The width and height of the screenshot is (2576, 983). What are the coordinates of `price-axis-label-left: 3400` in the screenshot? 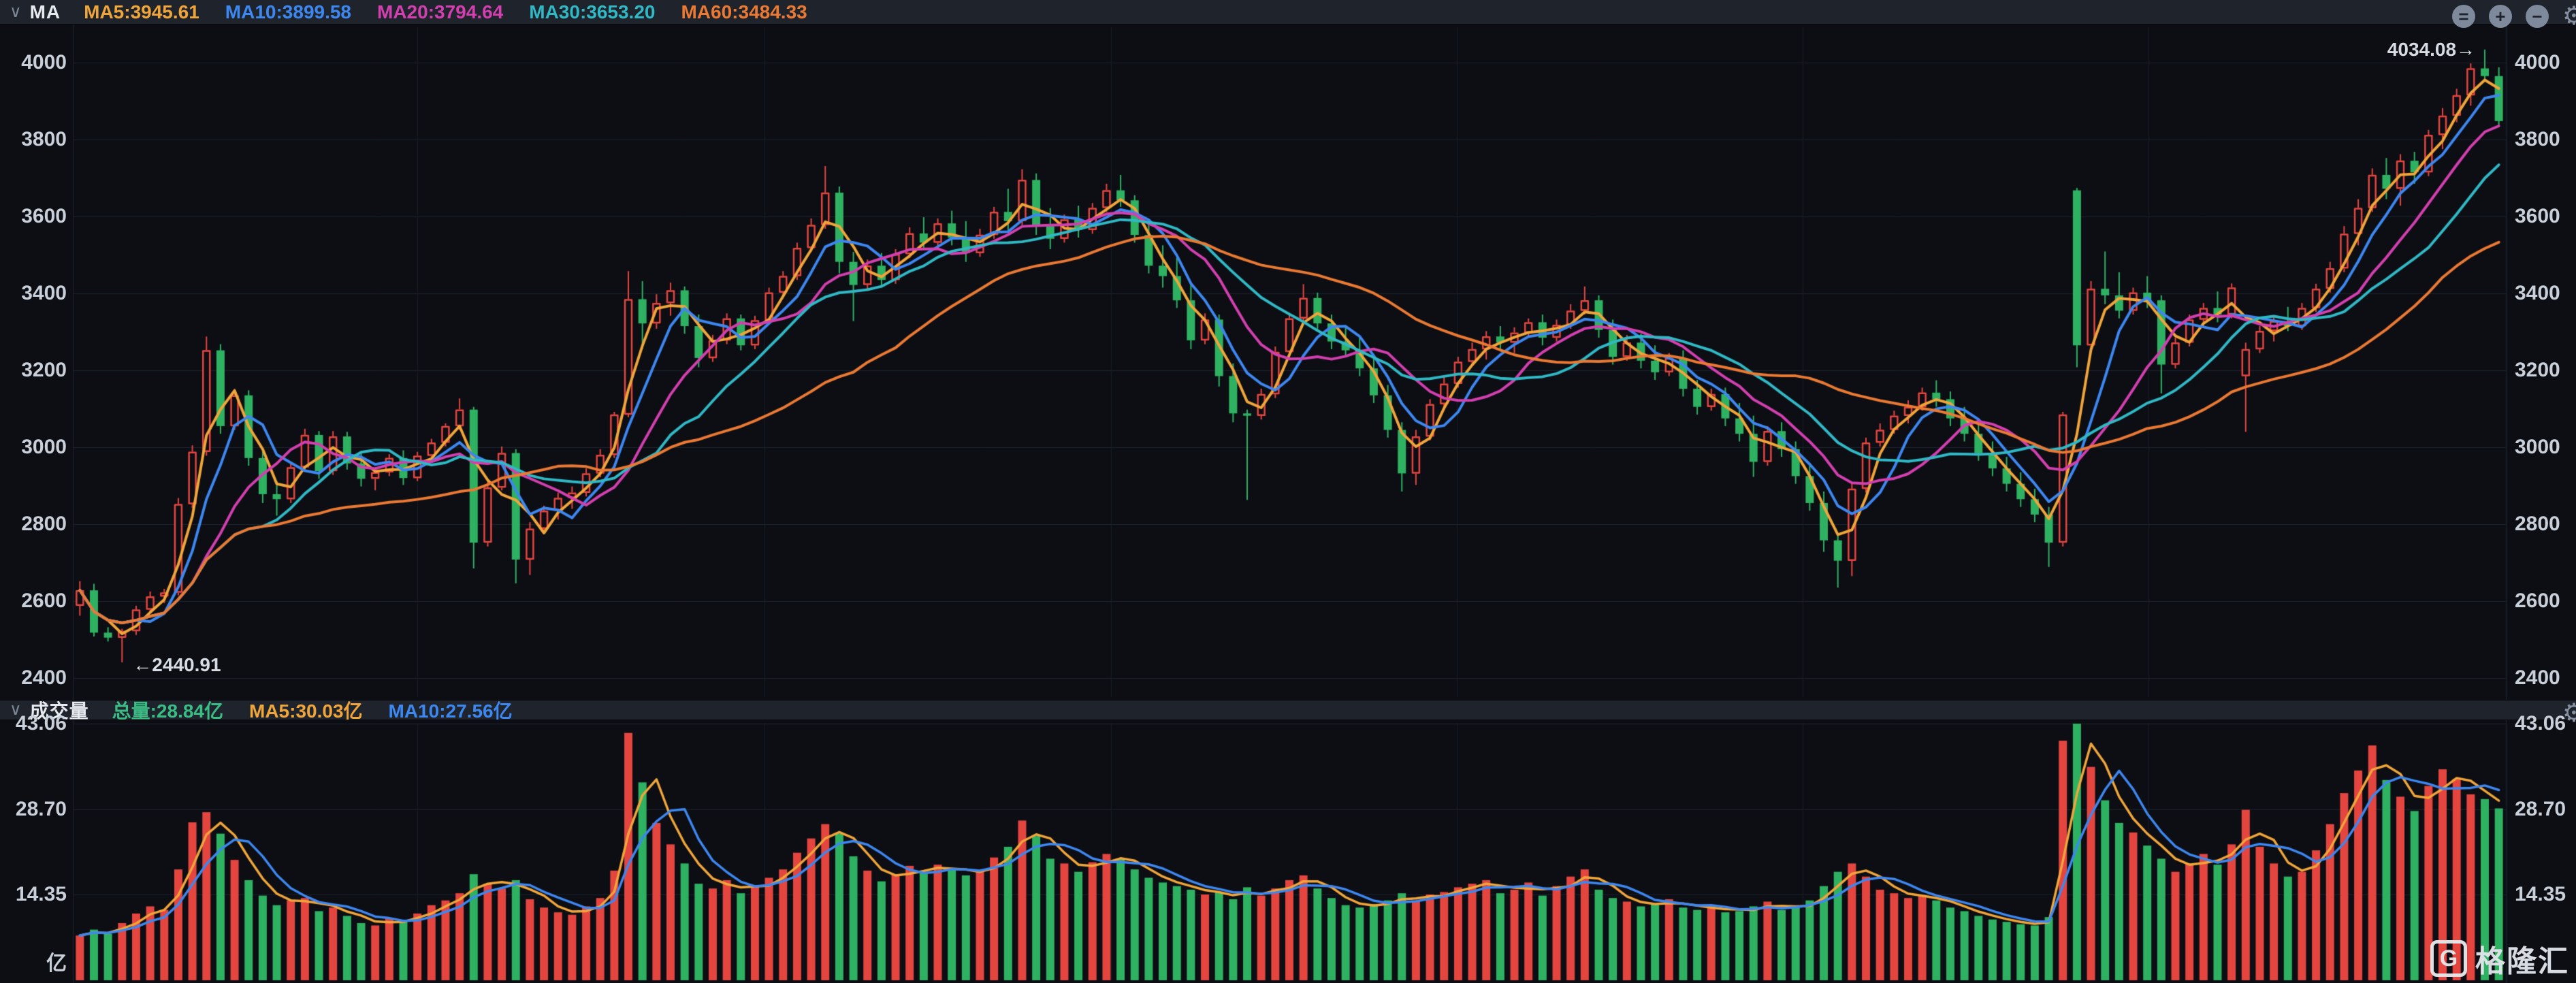 It's located at (44, 293).